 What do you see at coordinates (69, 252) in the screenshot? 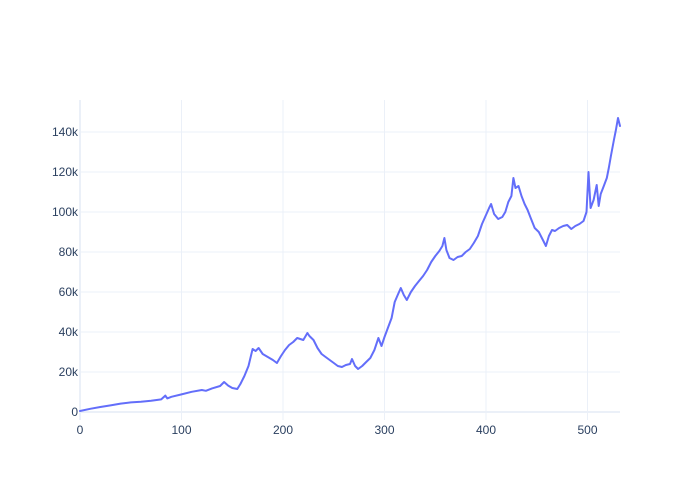
I see `y-tick-label: 80k` at bounding box center [69, 252].